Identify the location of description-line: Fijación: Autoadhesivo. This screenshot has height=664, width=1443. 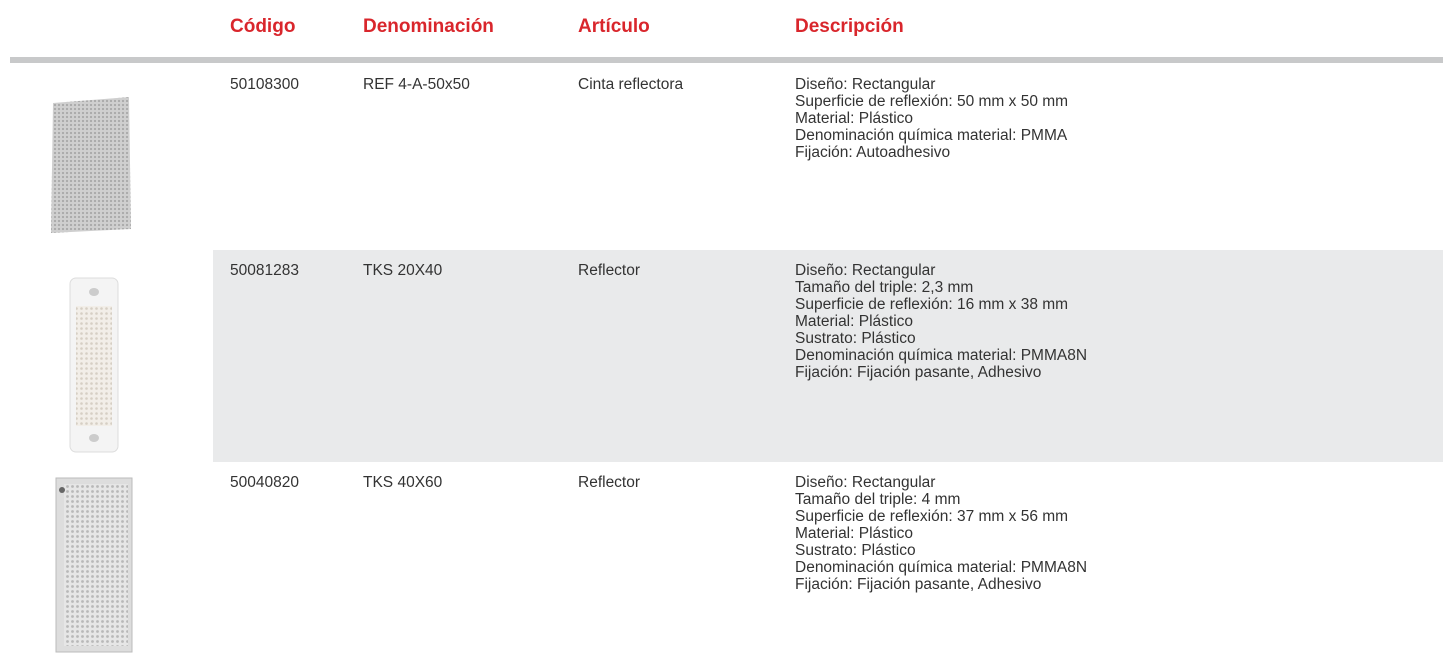
(873, 152).